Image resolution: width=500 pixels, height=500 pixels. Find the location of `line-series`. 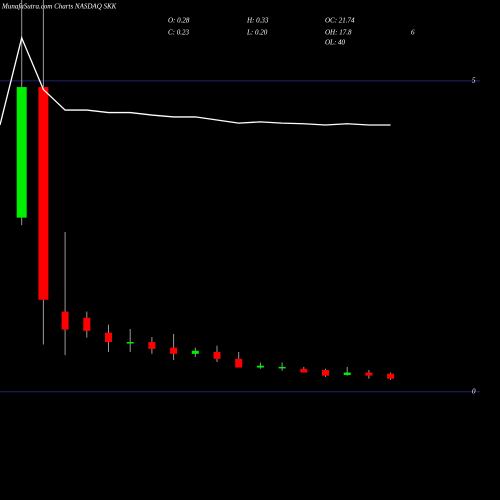

line-series is located at coordinates (195, 80).